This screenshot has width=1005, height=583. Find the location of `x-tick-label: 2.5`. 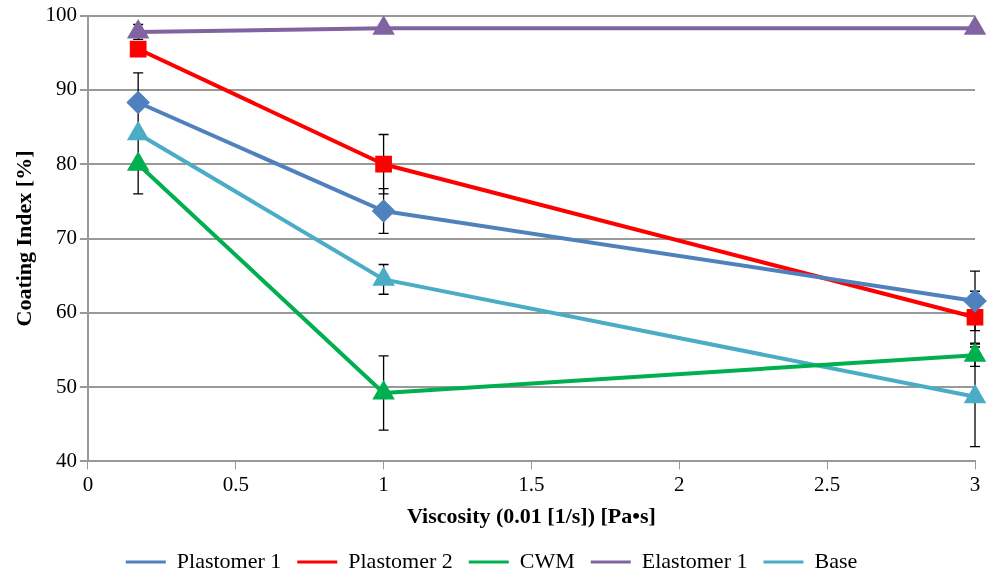

x-tick-label: 2.5 is located at coordinates (827, 483).